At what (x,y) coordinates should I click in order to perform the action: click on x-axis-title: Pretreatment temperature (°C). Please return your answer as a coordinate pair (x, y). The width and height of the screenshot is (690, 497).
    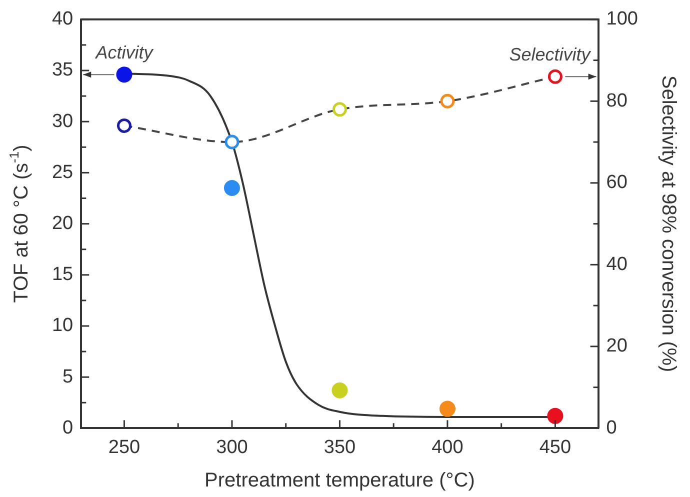
    Looking at the image, I should click on (339, 481).